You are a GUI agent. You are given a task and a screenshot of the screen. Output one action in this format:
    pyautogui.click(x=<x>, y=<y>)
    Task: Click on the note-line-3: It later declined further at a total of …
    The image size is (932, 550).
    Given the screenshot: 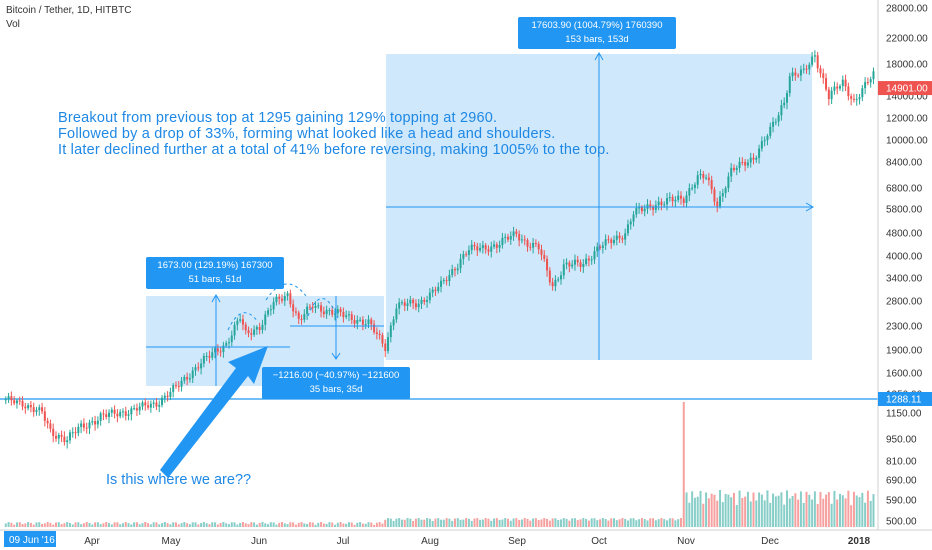 What is the action you would take?
    pyautogui.click(x=334, y=150)
    